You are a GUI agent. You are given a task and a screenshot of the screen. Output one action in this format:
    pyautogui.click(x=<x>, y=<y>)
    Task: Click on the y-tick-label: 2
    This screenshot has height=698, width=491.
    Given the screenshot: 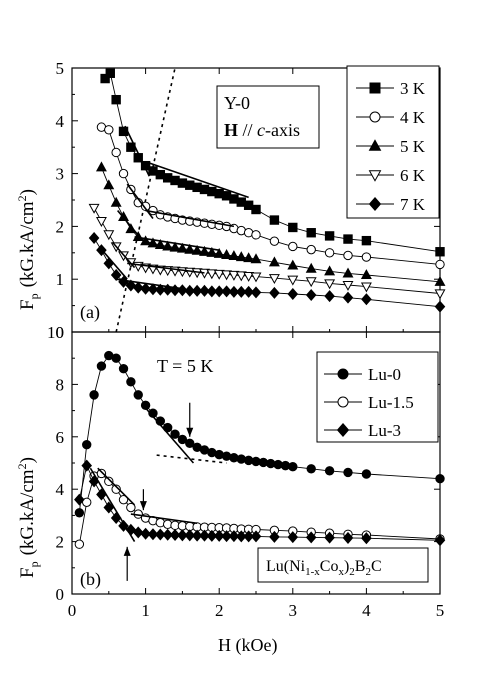 What is the action you would take?
    pyautogui.click(x=60, y=226)
    